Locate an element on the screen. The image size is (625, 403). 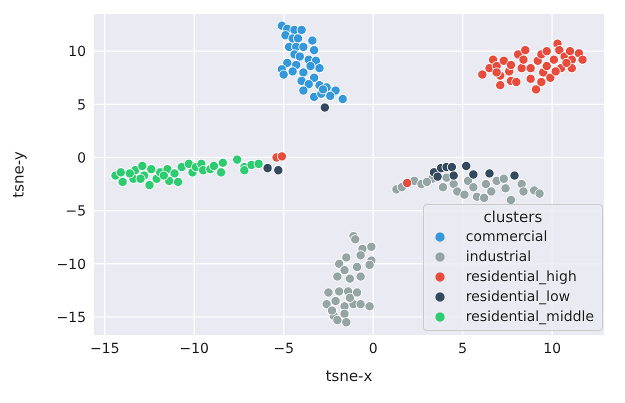
x-tick-label: 0 is located at coordinates (373, 348).